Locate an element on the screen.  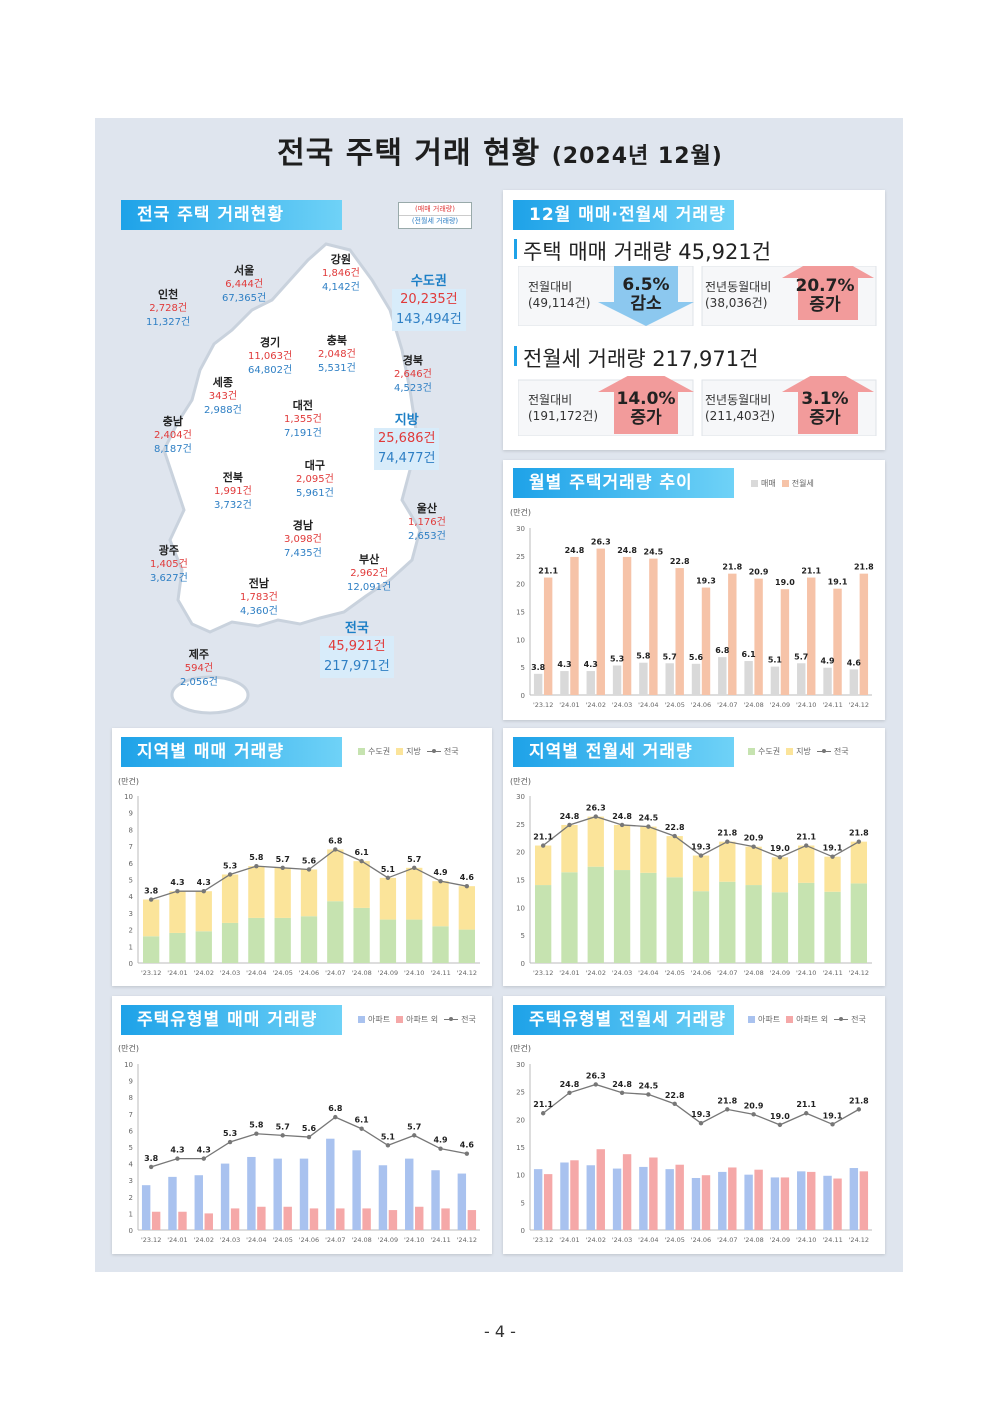
legend-label: 아파트 is located at coordinates (379, 1019).